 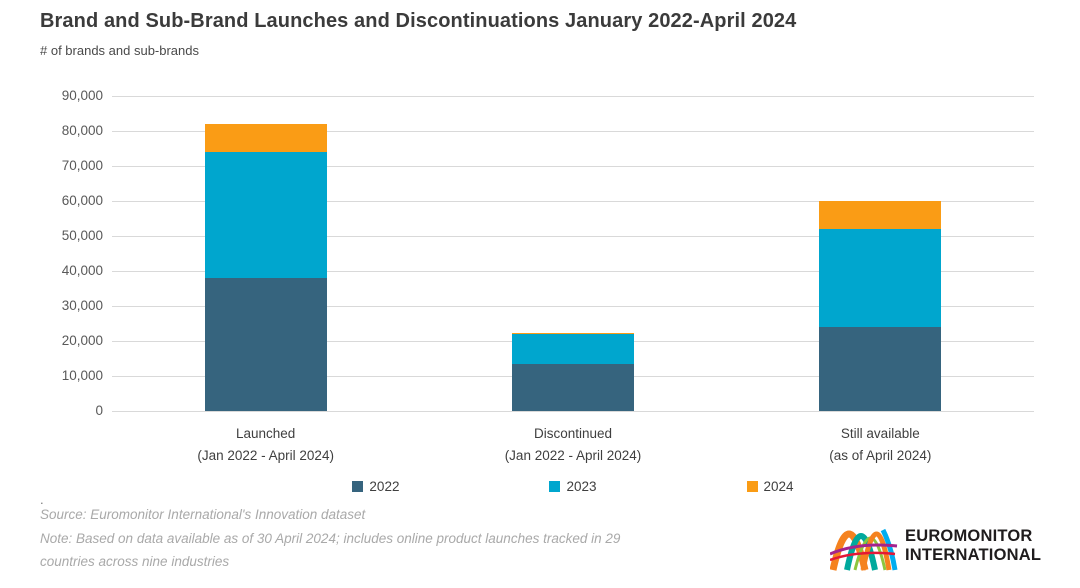 I want to click on category-label-line1: Still available, so click(x=880, y=433).